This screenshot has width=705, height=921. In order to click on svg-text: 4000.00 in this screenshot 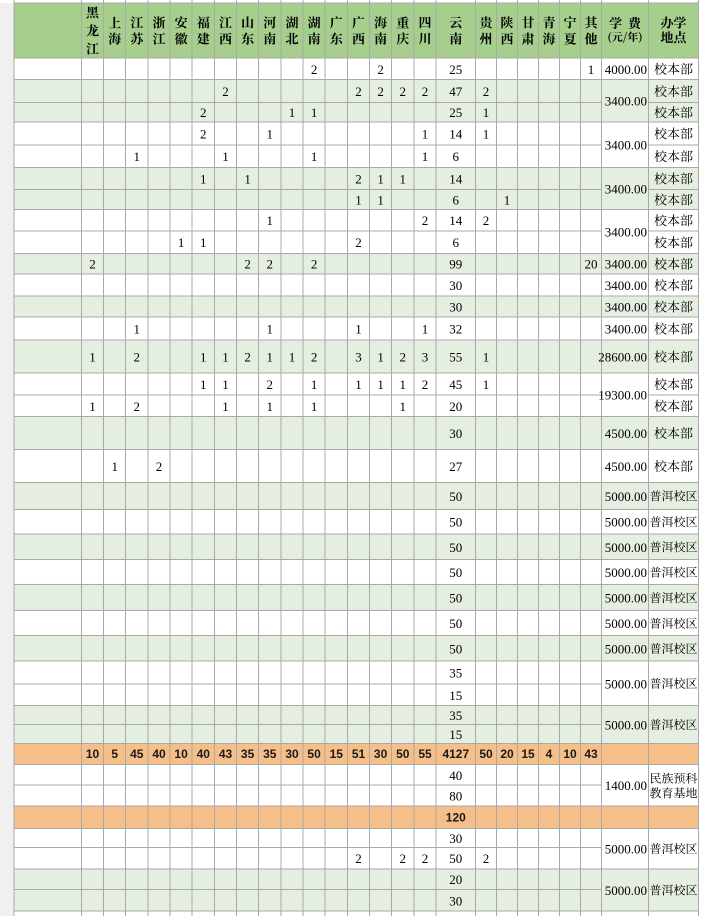, I will do `click(626, 69)`.